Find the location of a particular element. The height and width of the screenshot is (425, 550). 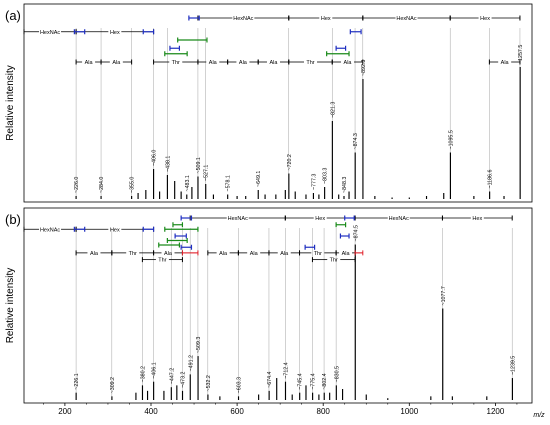

peak-label: ~1095.5 is located at coordinates (451, 139).